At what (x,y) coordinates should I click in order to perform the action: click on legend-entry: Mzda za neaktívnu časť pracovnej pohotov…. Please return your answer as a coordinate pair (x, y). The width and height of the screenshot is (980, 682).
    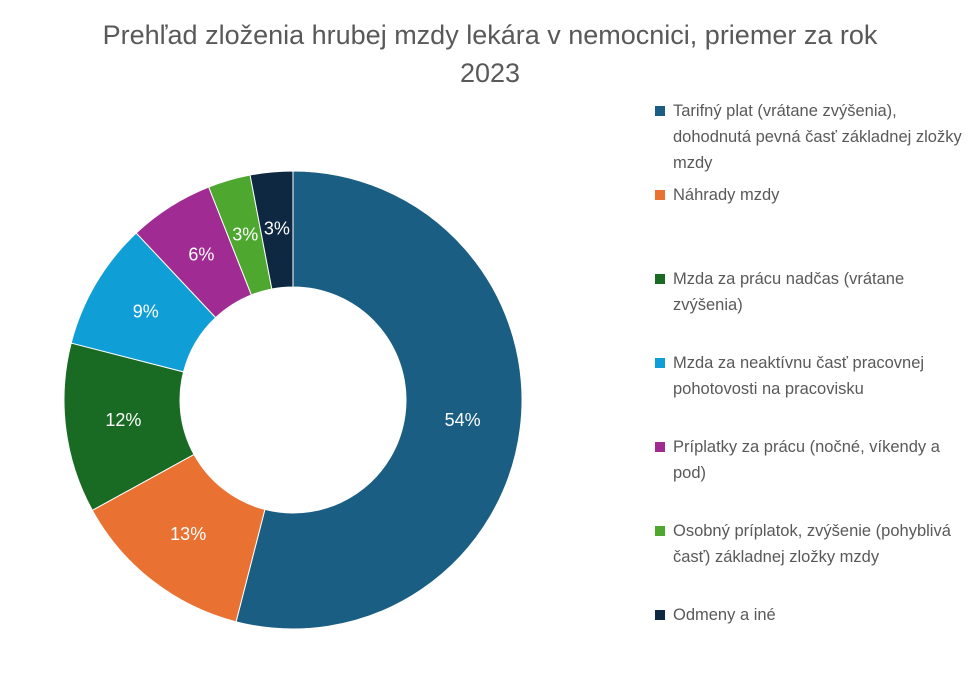
    Looking at the image, I should click on (810, 376).